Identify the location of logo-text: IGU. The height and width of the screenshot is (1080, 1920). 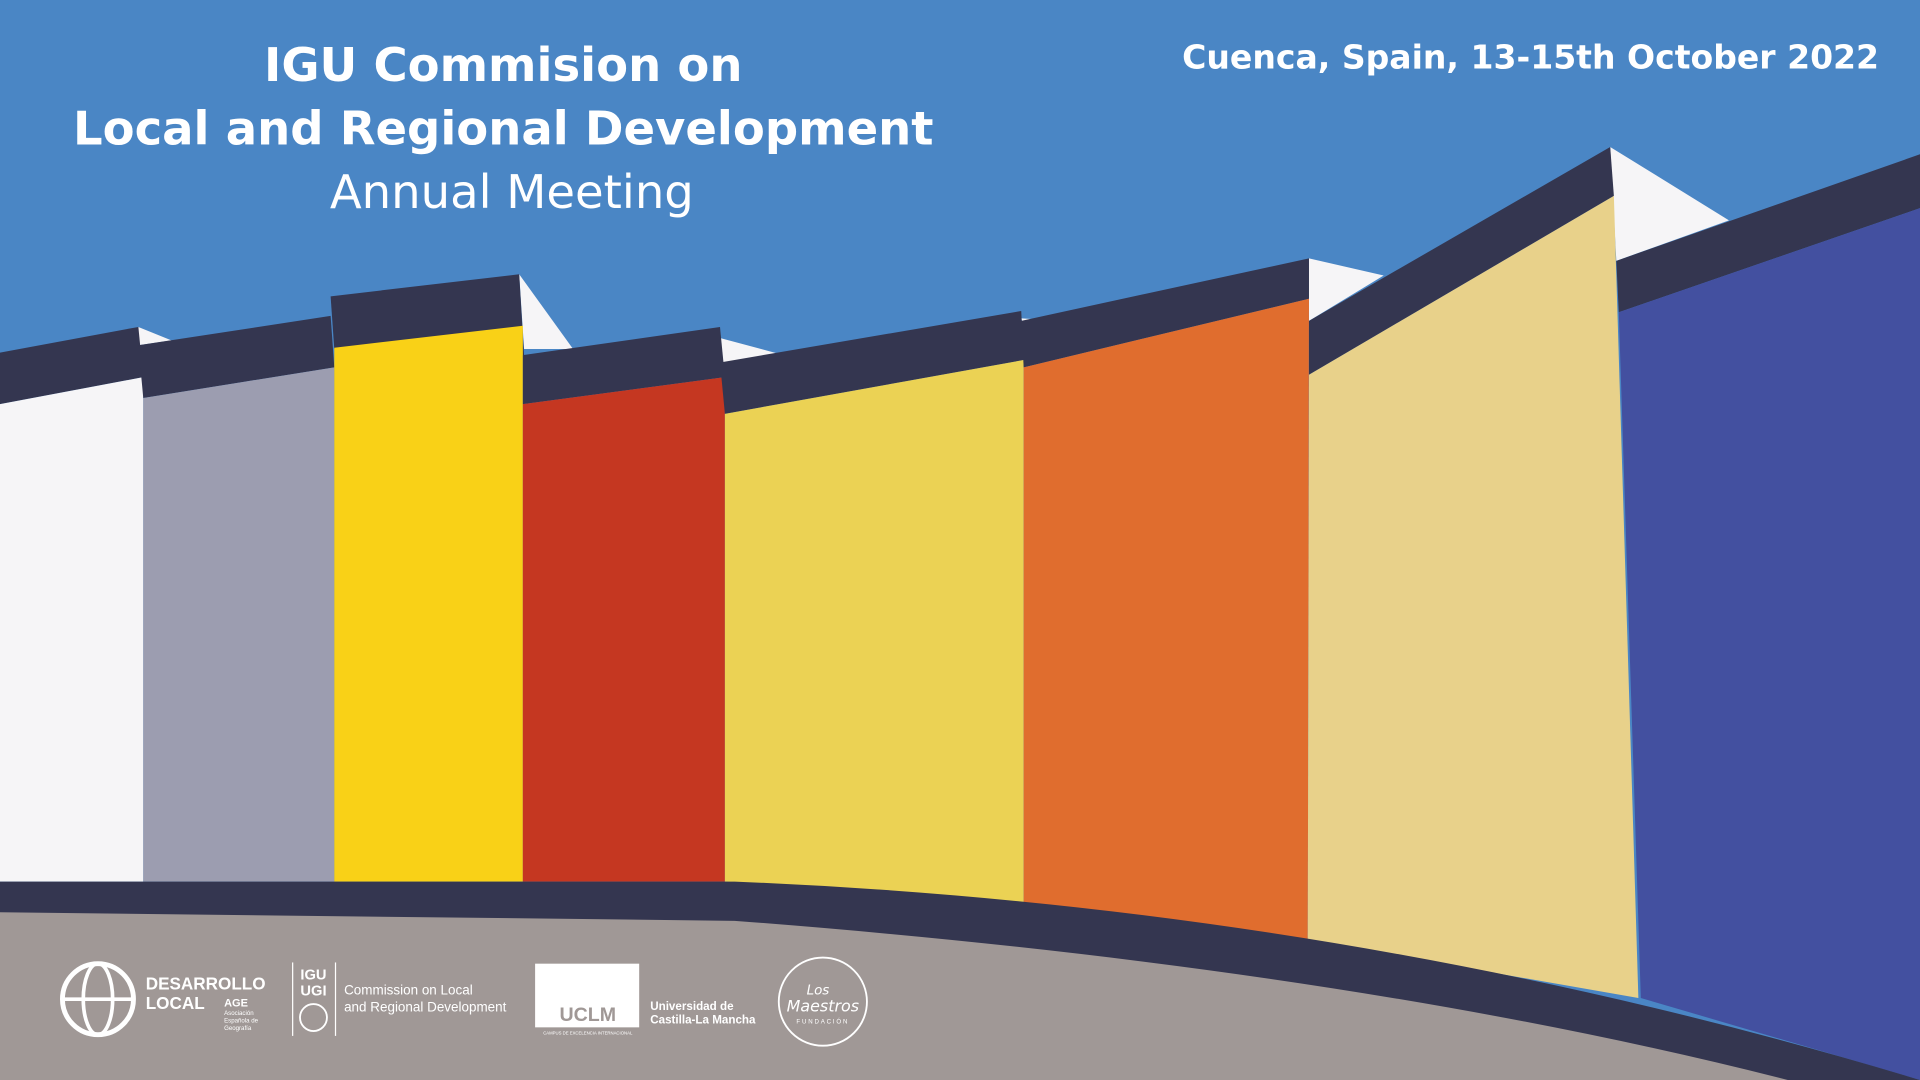
(313, 976).